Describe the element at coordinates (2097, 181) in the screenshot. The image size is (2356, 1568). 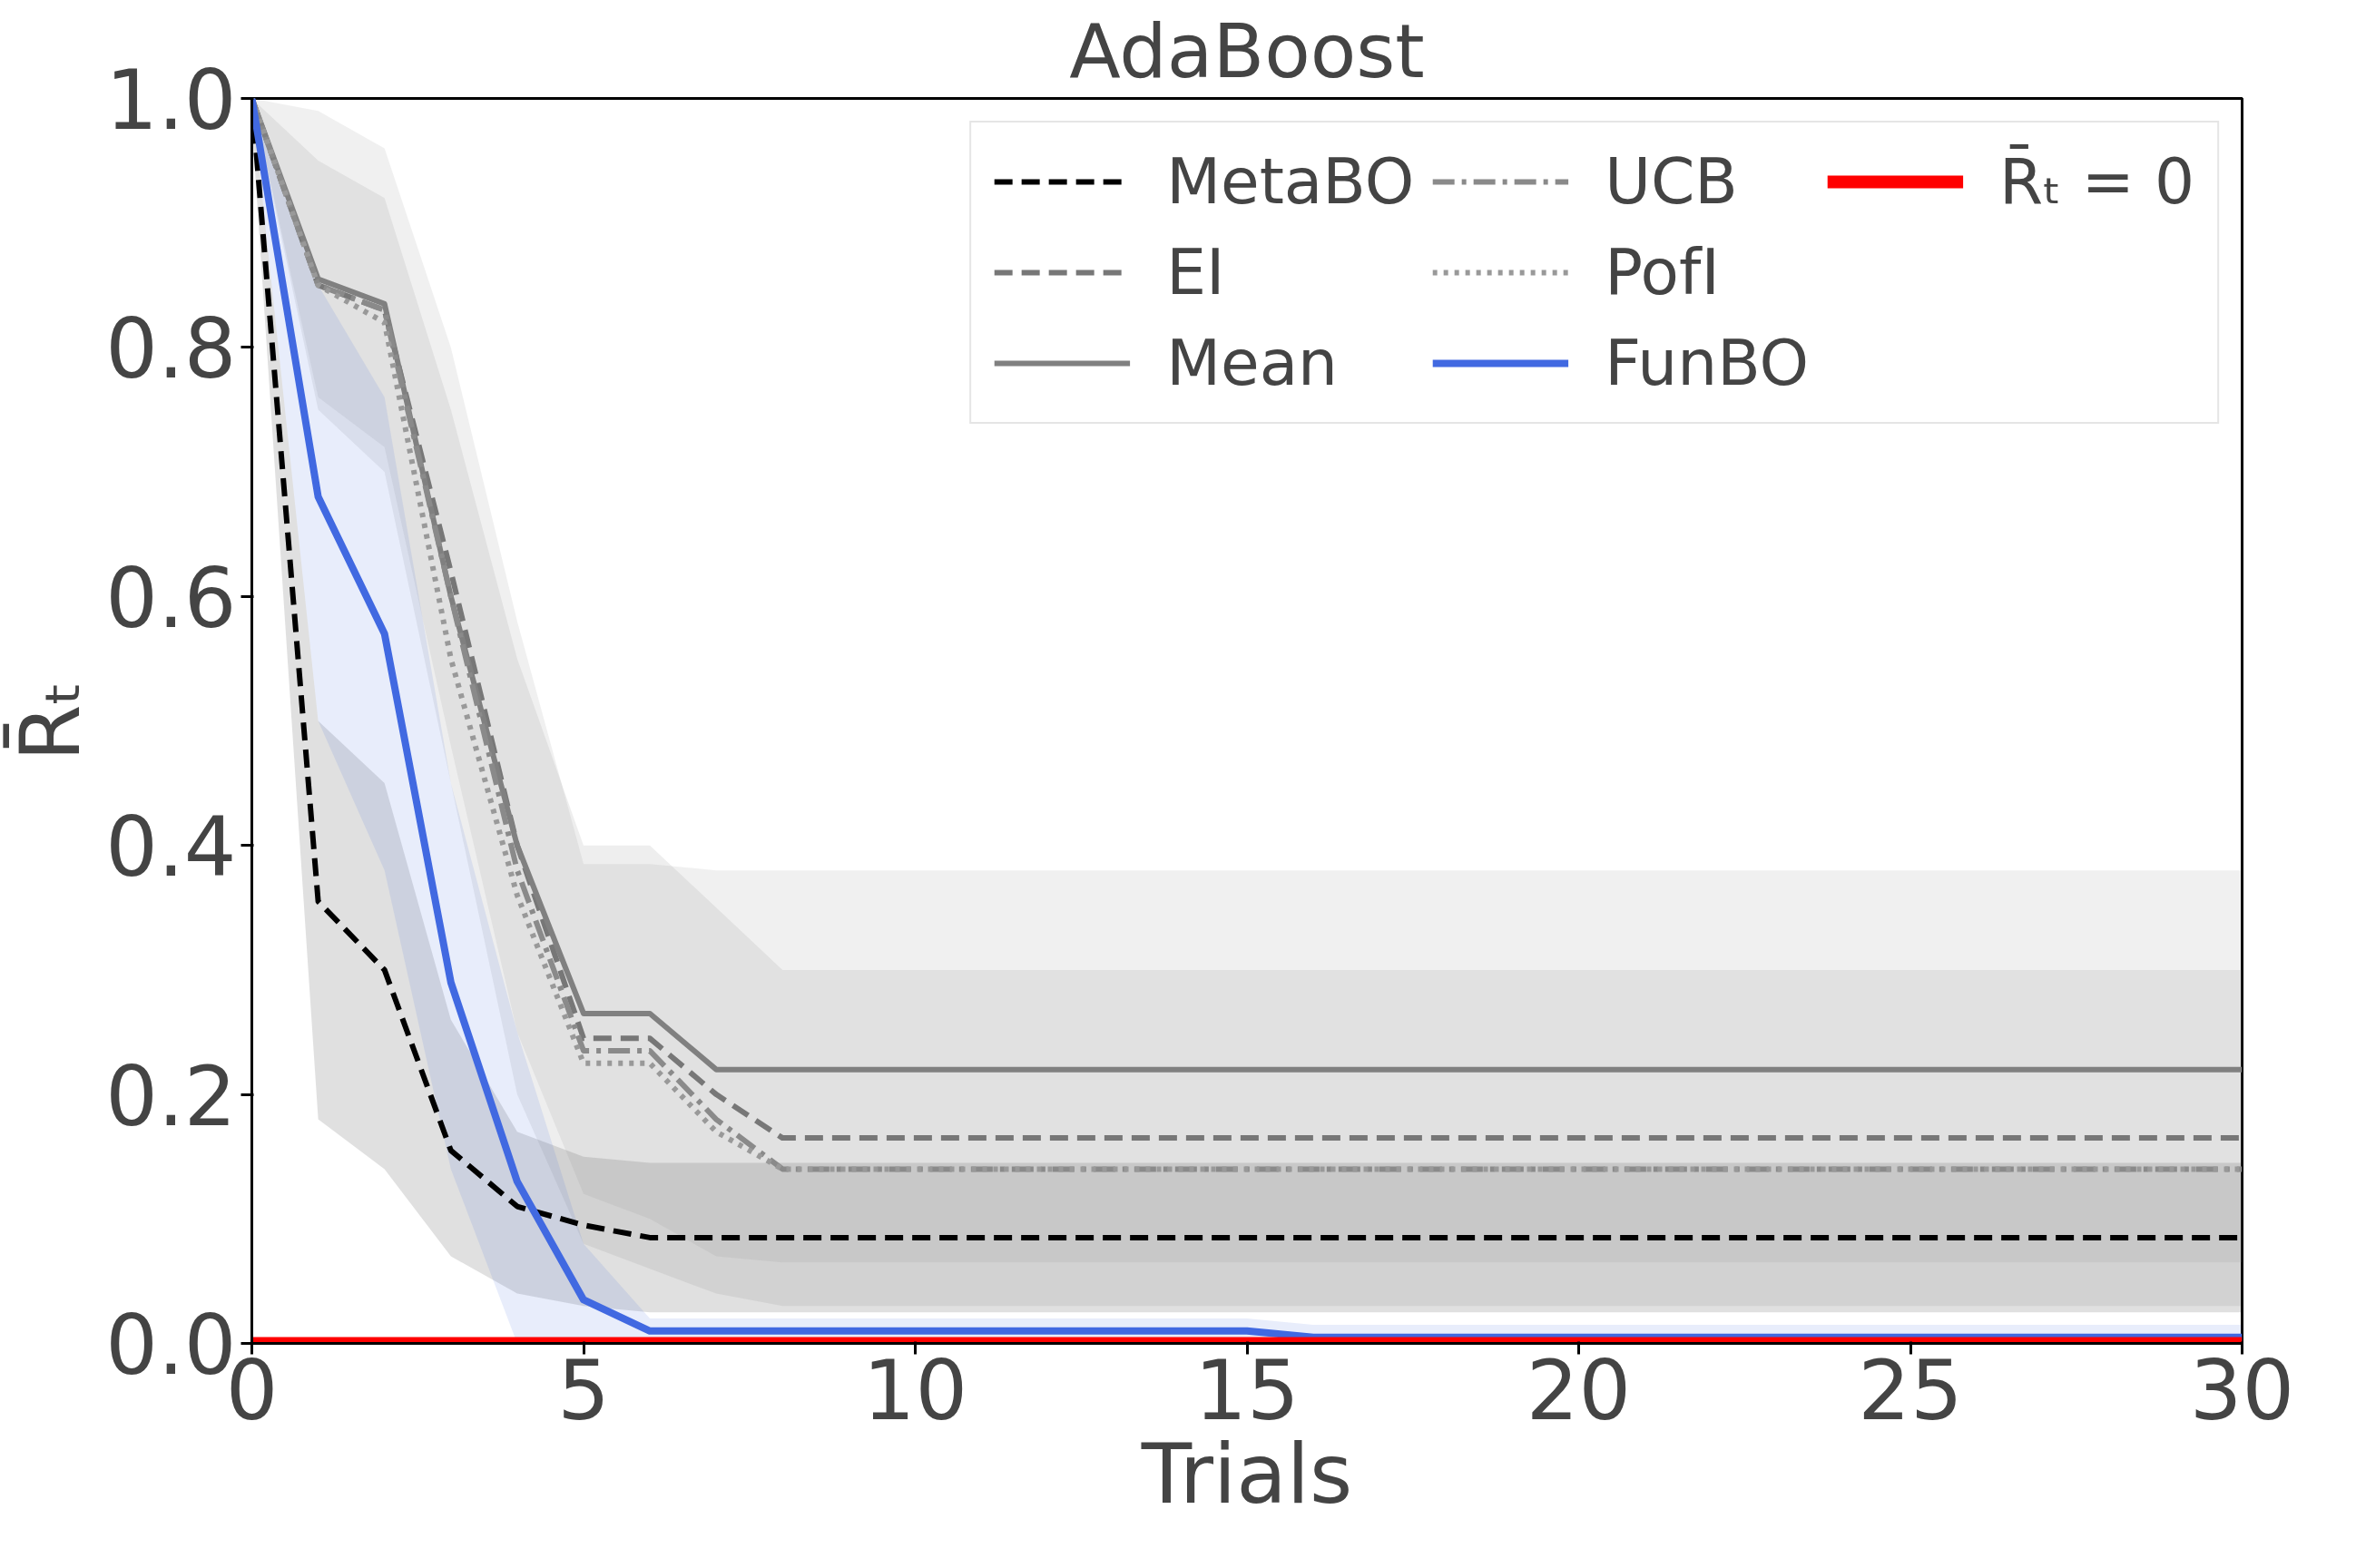
I see `legend-label: R̄ₜ = 0` at that location.